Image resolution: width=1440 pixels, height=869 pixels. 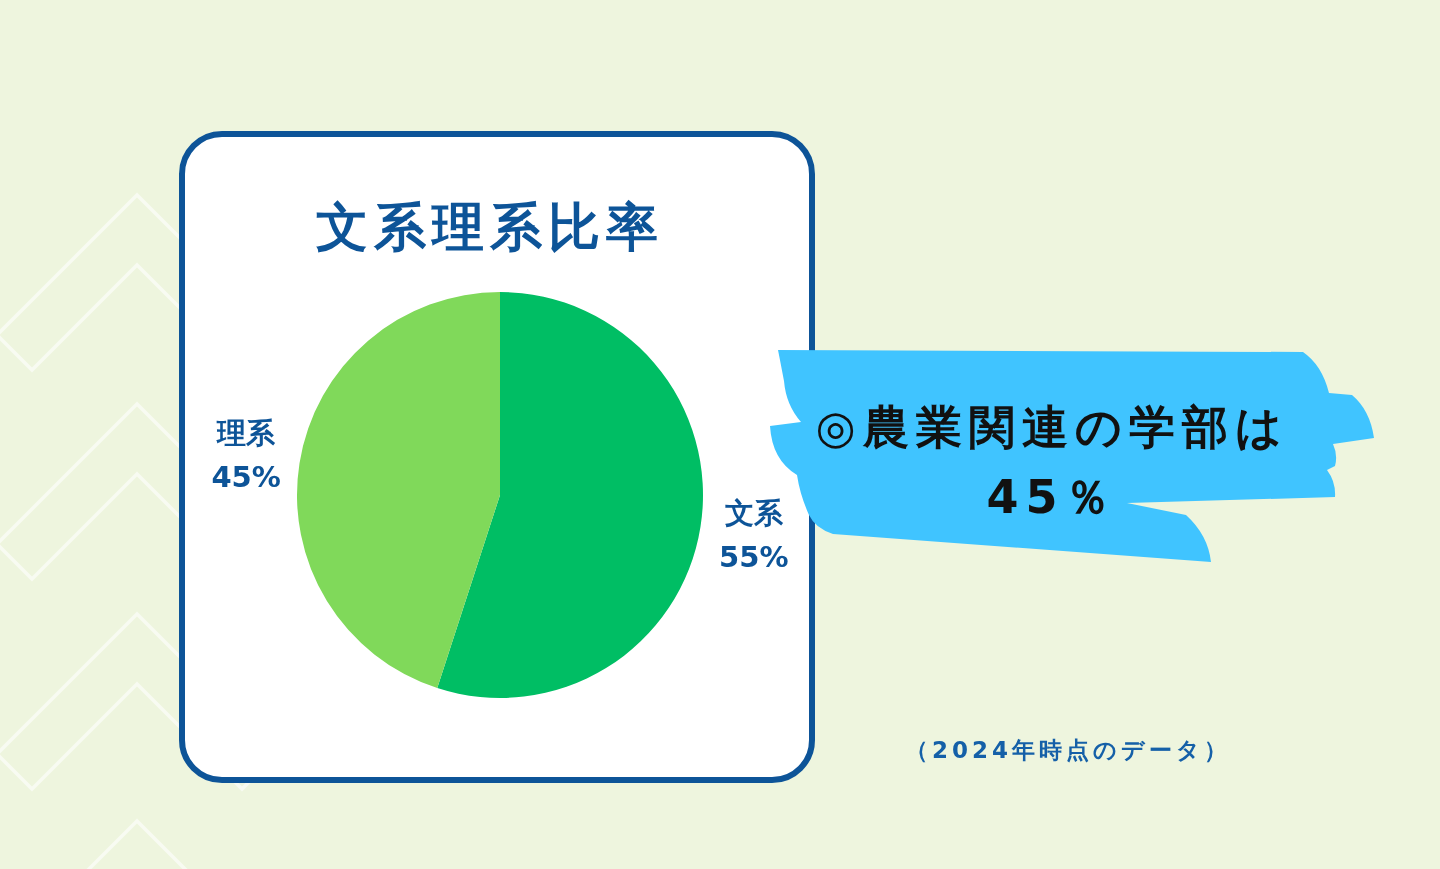 I want to click on data-label: 55%, so click(x=754, y=557).